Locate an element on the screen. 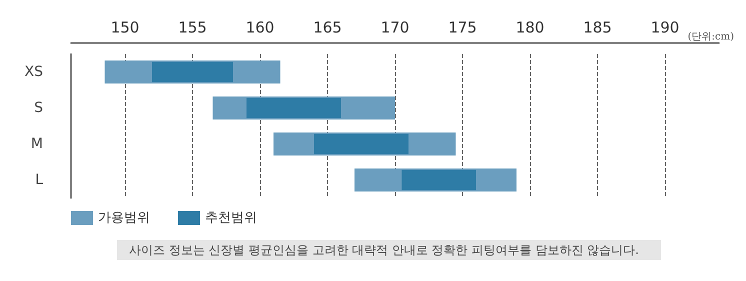 The image size is (746, 281). y-tick-label: XS is located at coordinates (34, 72).